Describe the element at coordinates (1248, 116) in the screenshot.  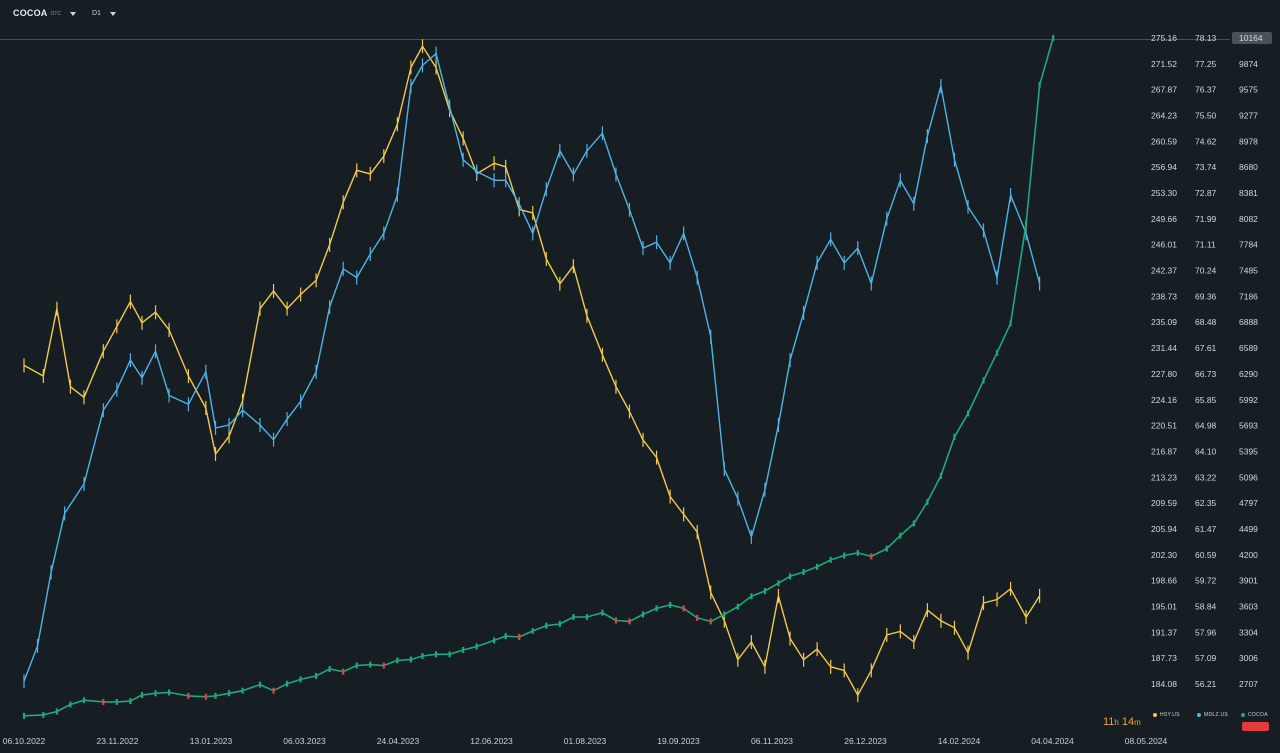
I see `price-tick-cocoa: 9277` at that location.